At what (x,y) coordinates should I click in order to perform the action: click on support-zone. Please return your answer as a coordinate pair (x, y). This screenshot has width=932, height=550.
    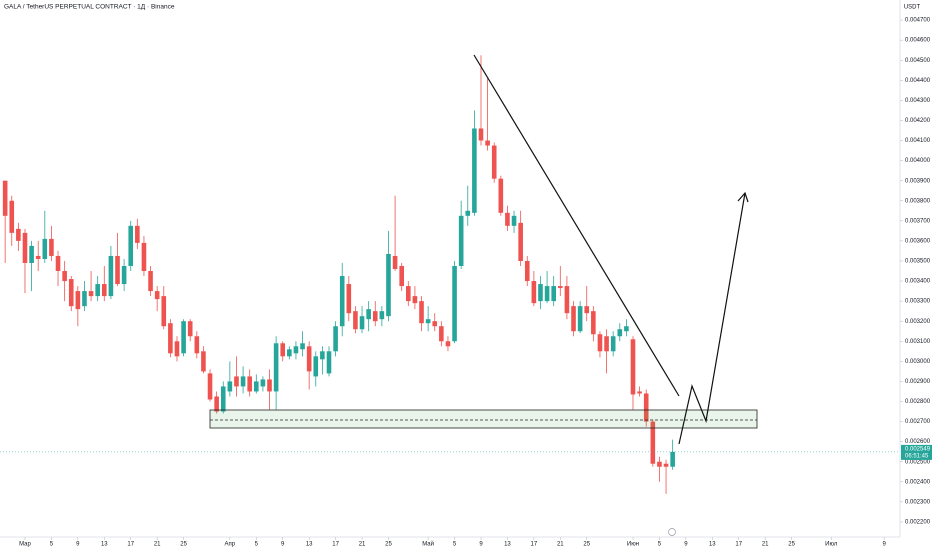
    Looking at the image, I should click on (483, 419).